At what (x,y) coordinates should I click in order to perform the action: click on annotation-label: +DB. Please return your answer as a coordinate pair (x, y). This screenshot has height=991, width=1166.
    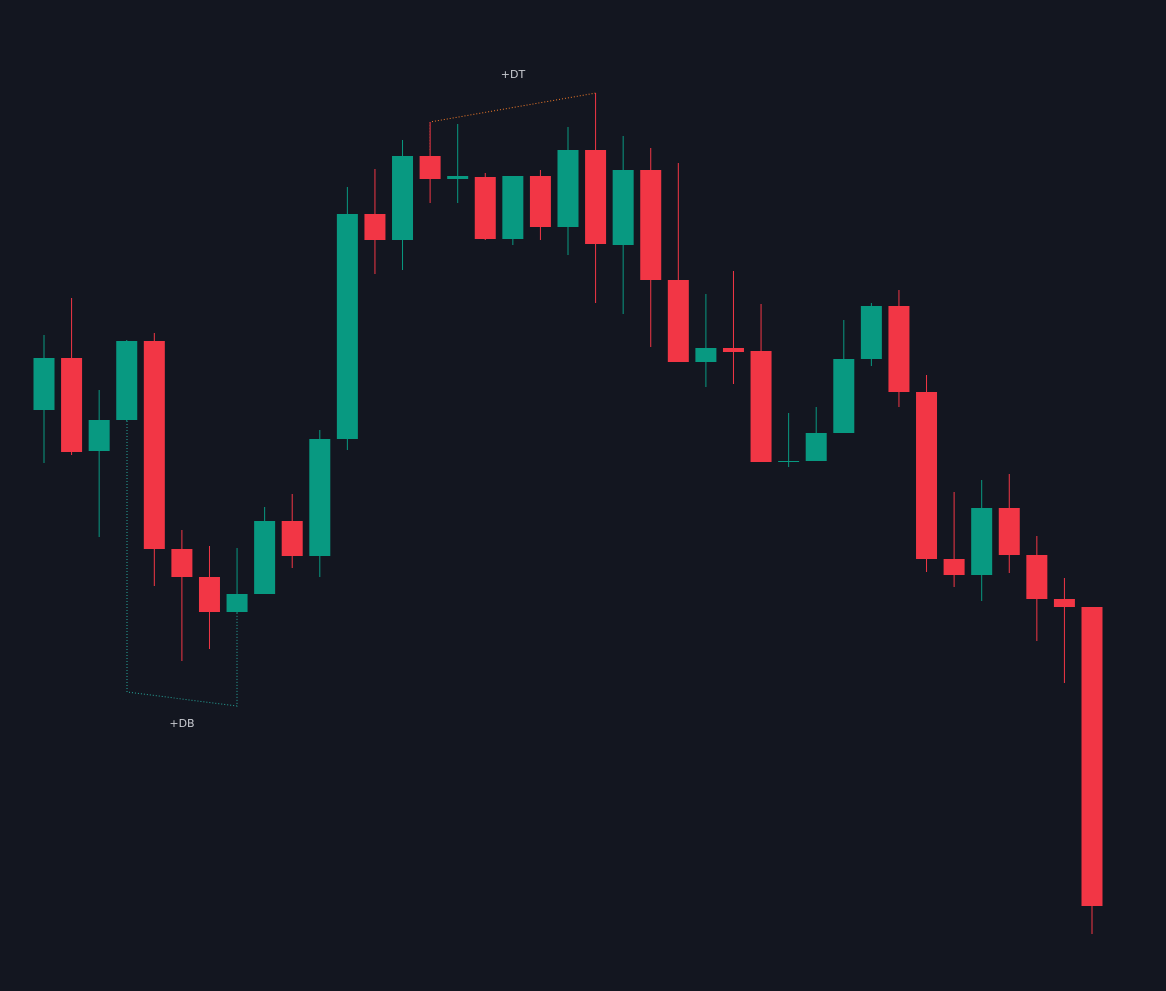
    Looking at the image, I should click on (181, 723).